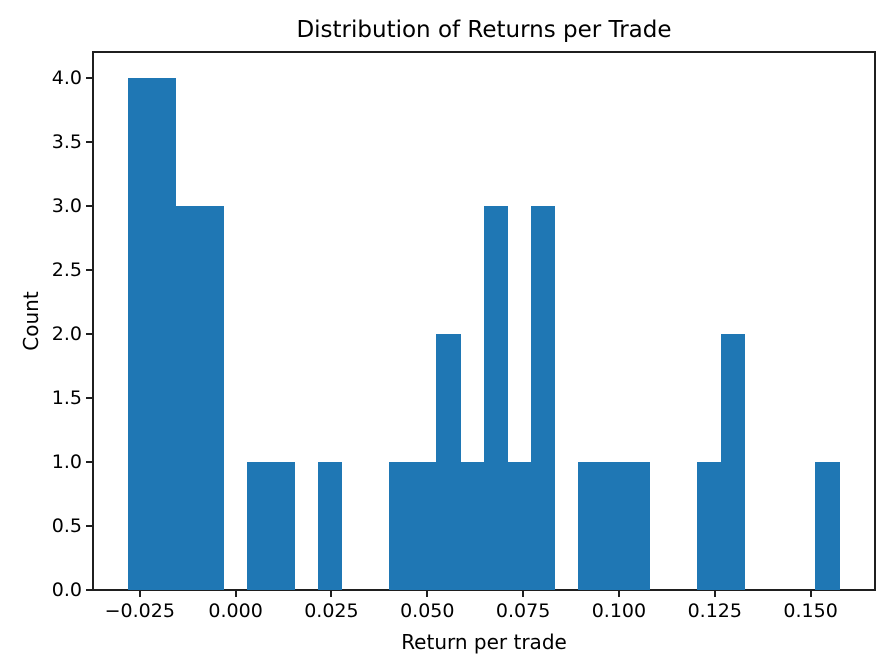 The height and width of the screenshot is (672, 896). What do you see at coordinates (427, 611) in the screenshot?
I see `x-tick-label: 0.050` at bounding box center [427, 611].